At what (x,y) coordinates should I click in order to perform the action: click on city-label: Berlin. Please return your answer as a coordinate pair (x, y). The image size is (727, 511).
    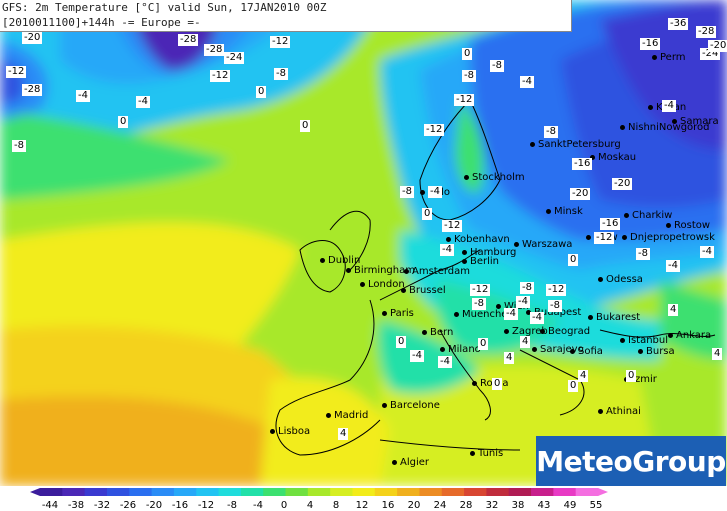
    Looking at the image, I should click on (485, 261).